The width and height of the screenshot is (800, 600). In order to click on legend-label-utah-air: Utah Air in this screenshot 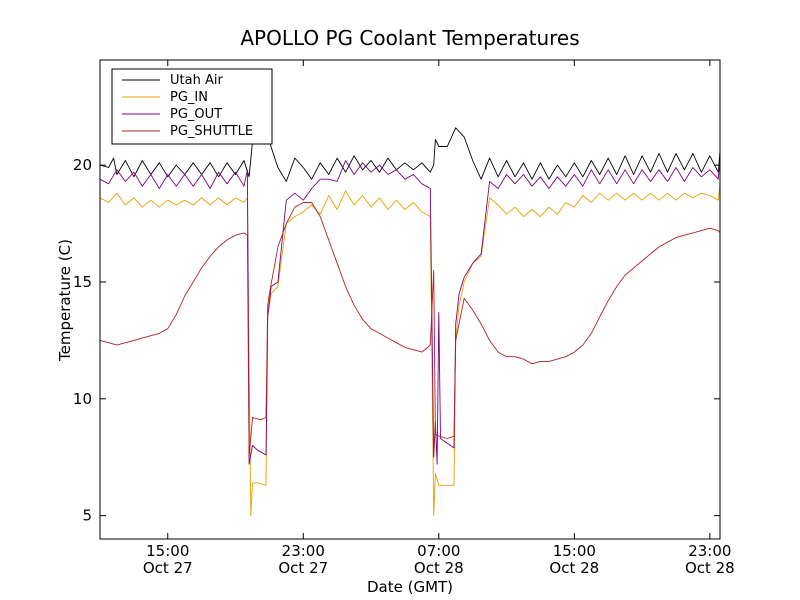, I will do `click(196, 80)`.